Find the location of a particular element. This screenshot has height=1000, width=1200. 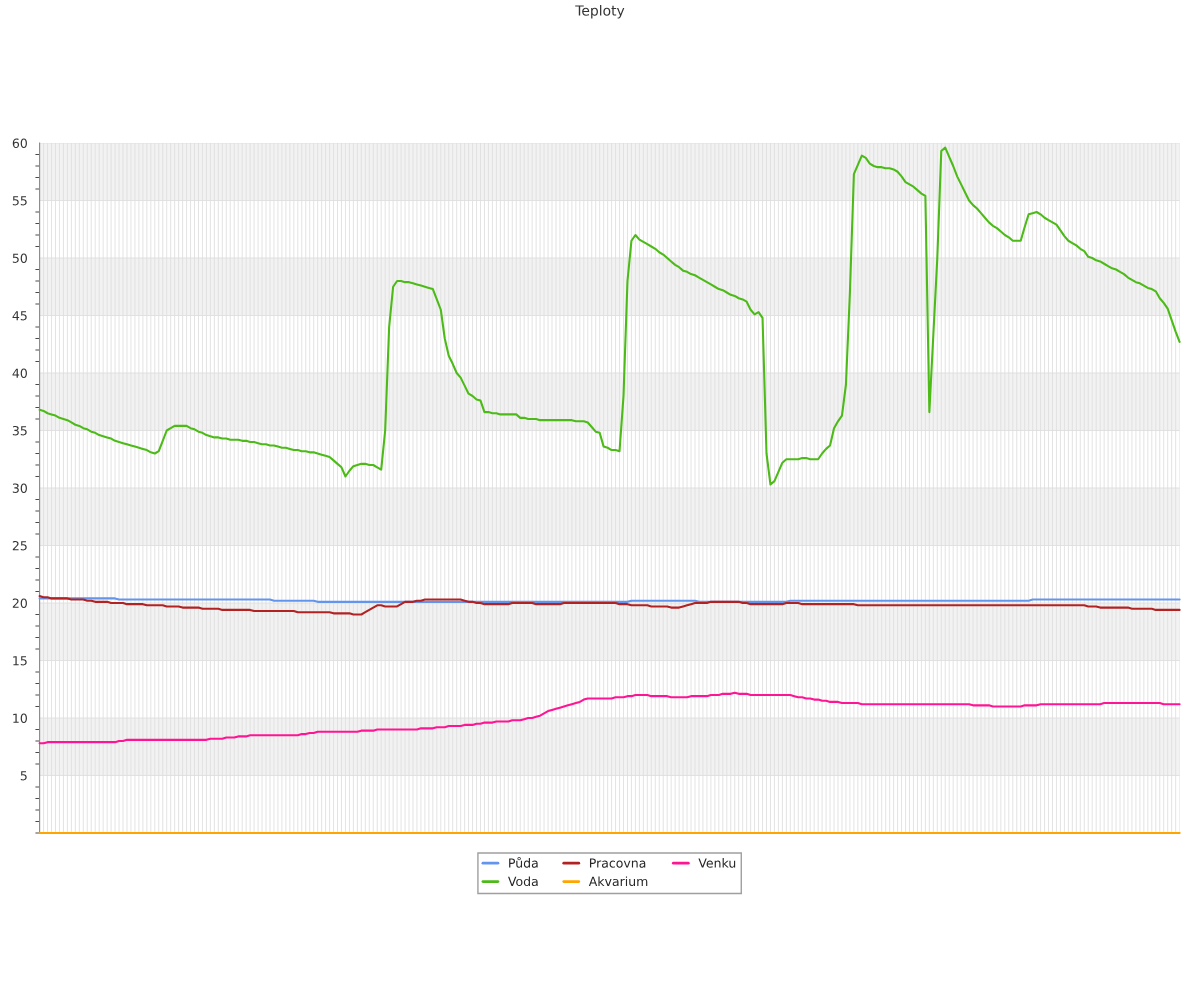

y-tick-label: 45 is located at coordinates (19, 316).